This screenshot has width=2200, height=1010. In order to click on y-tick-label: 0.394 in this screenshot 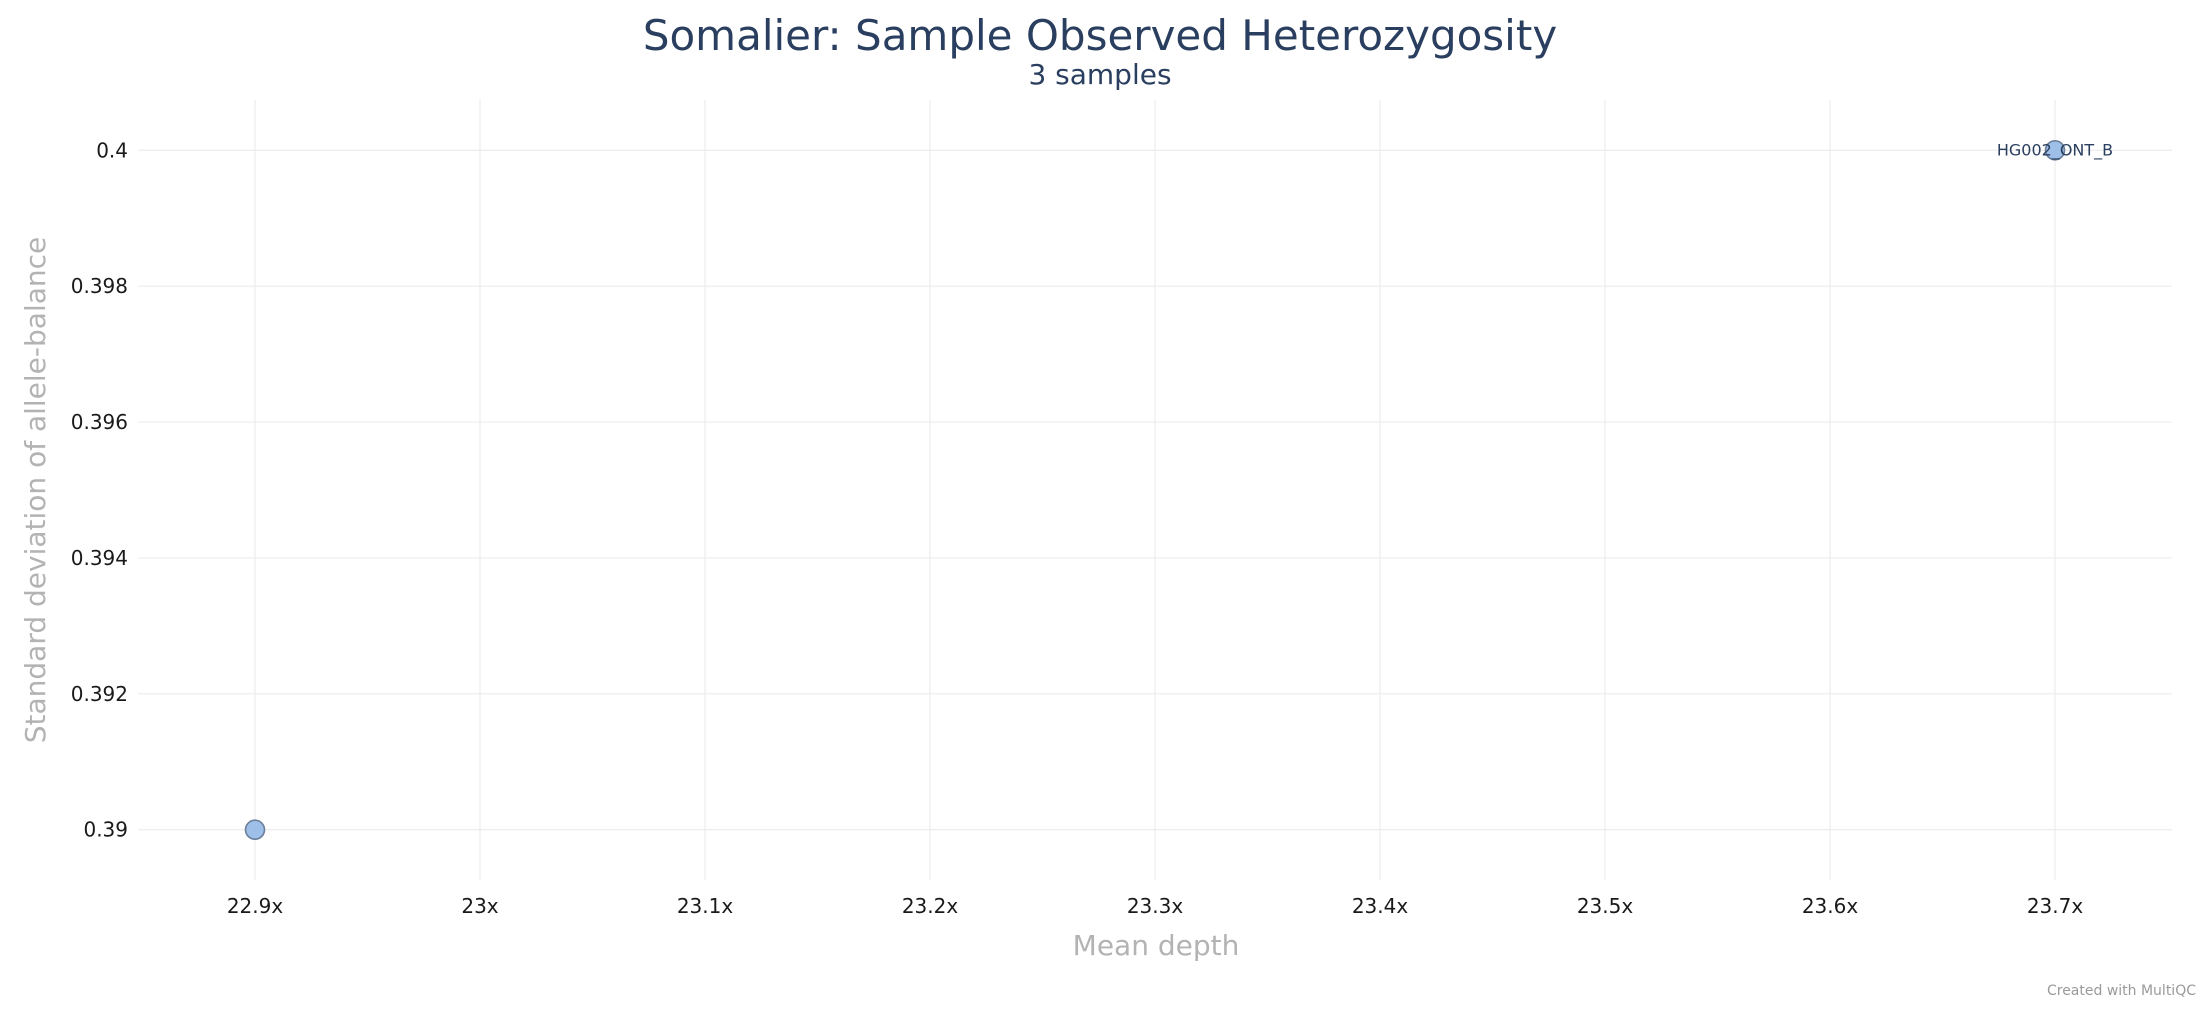, I will do `click(99, 558)`.